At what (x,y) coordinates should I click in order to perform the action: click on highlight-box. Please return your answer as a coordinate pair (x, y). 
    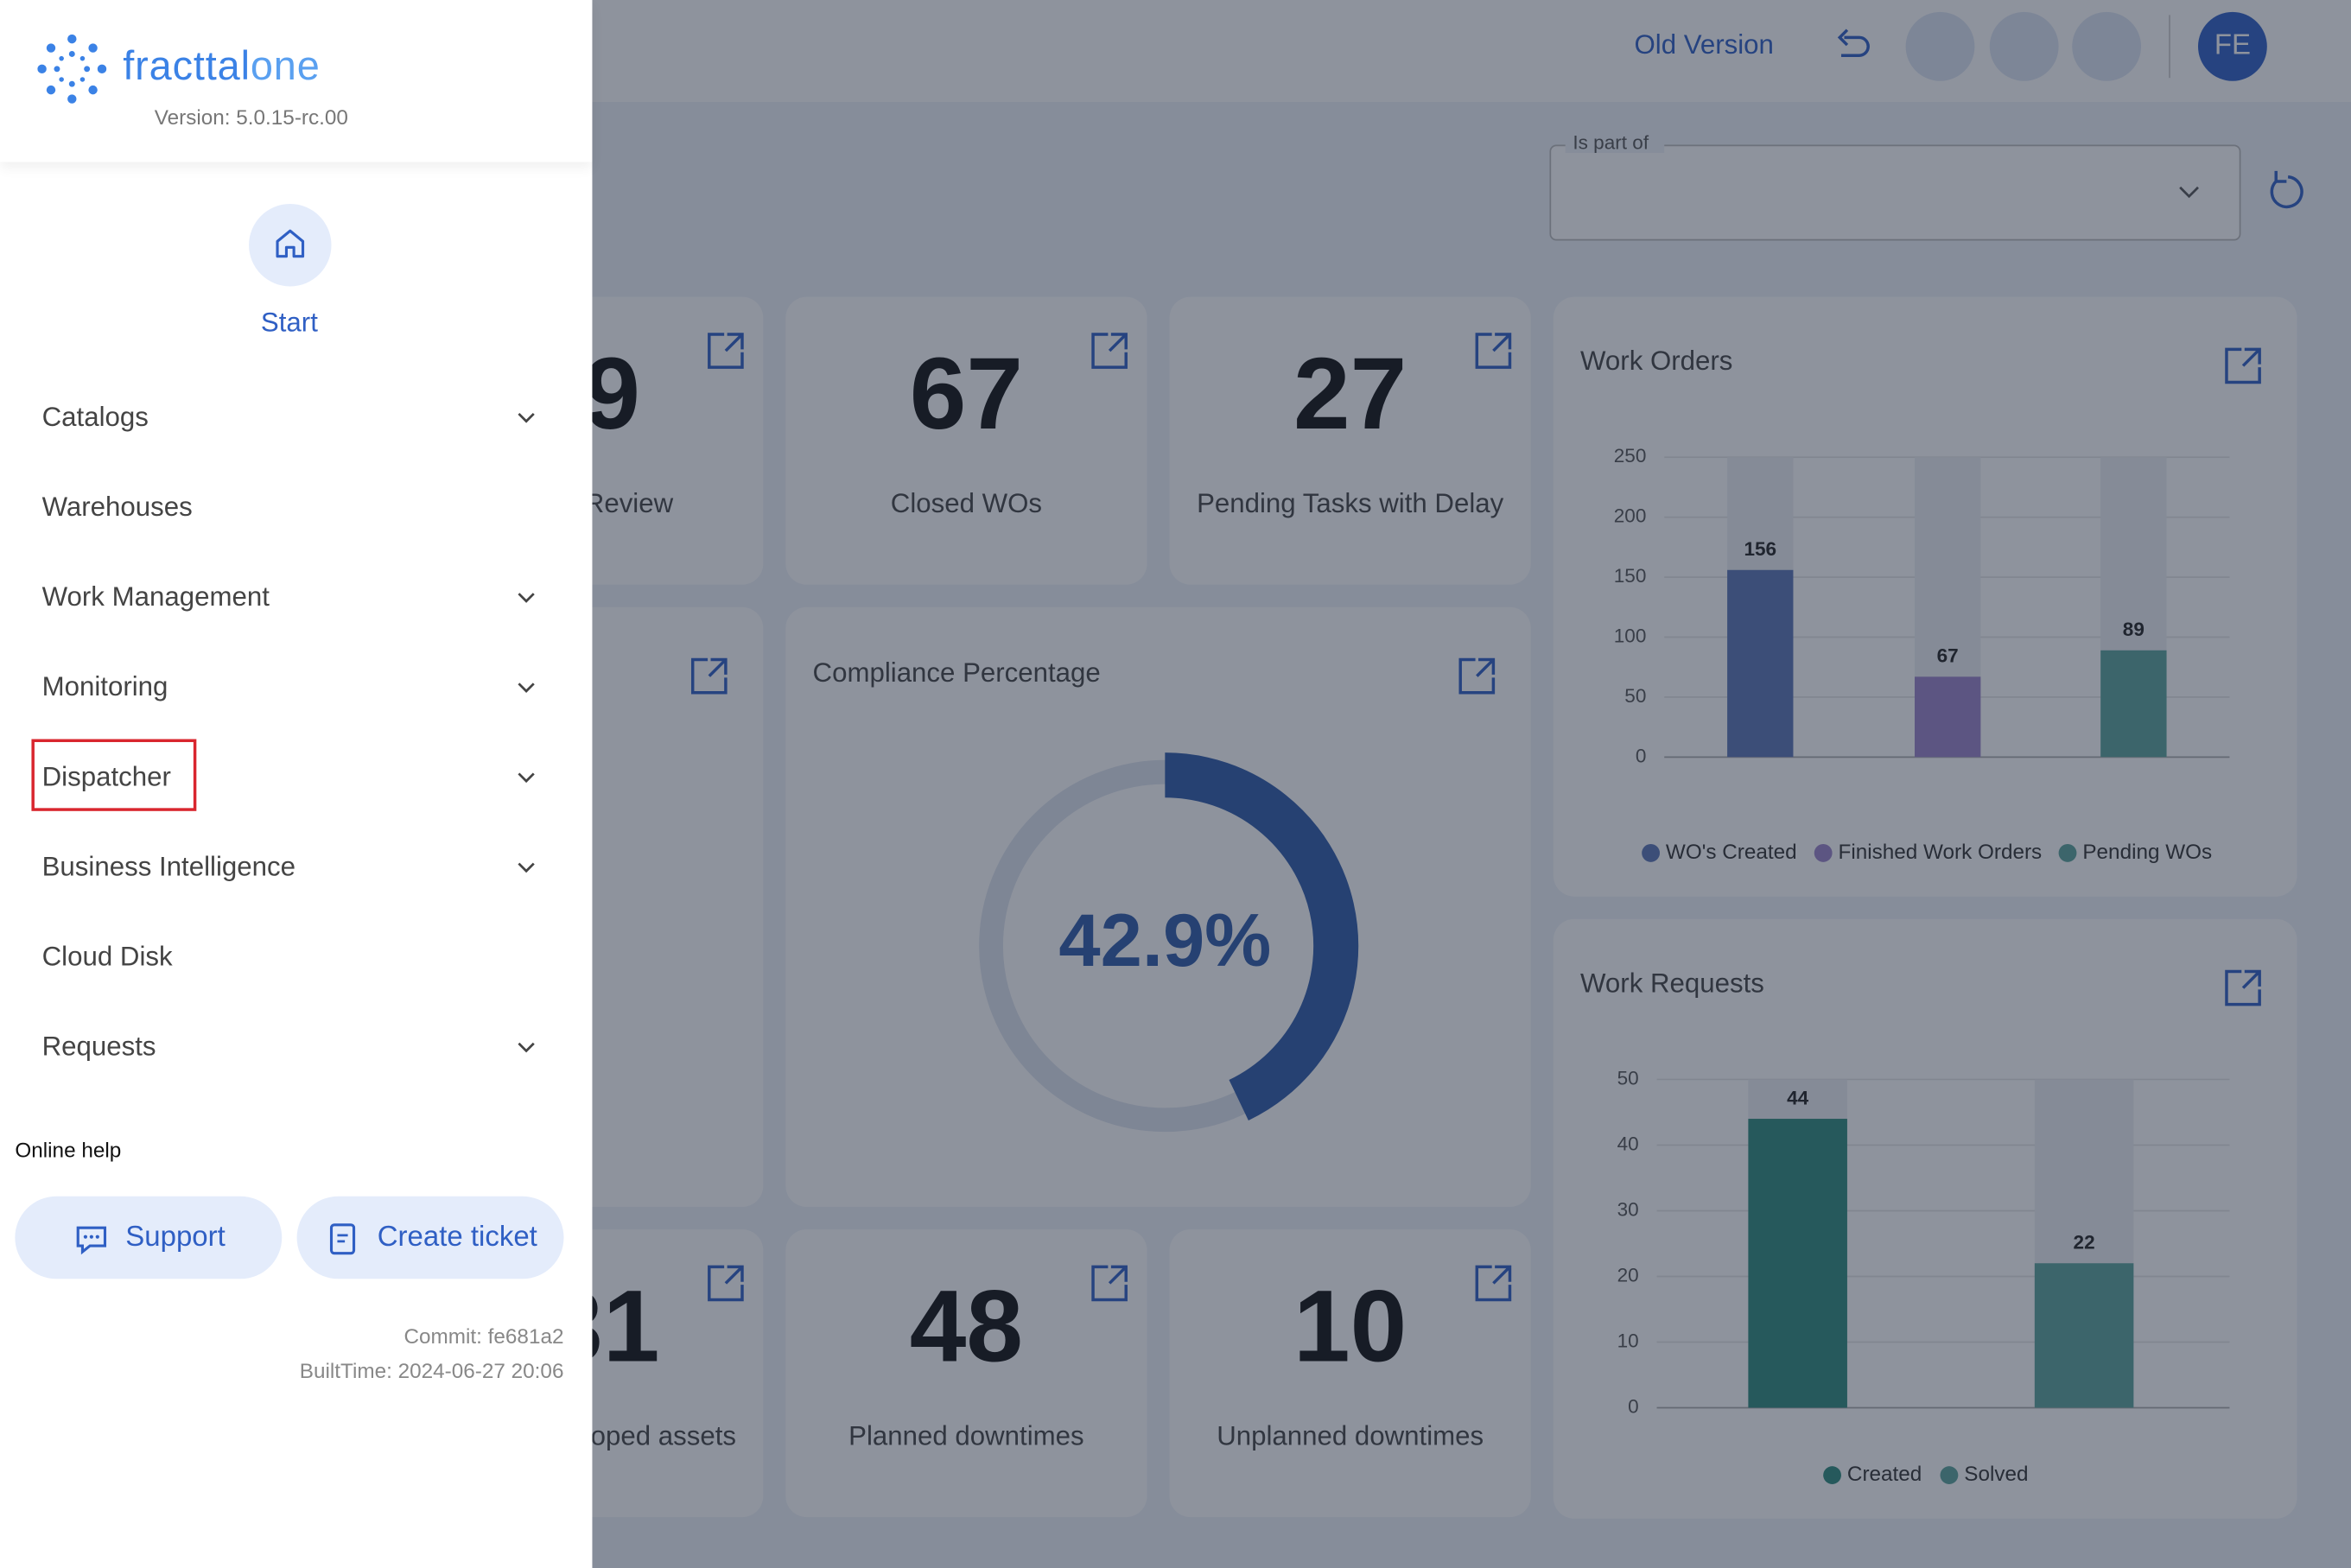
    Looking at the image, I should click on (114, 775).